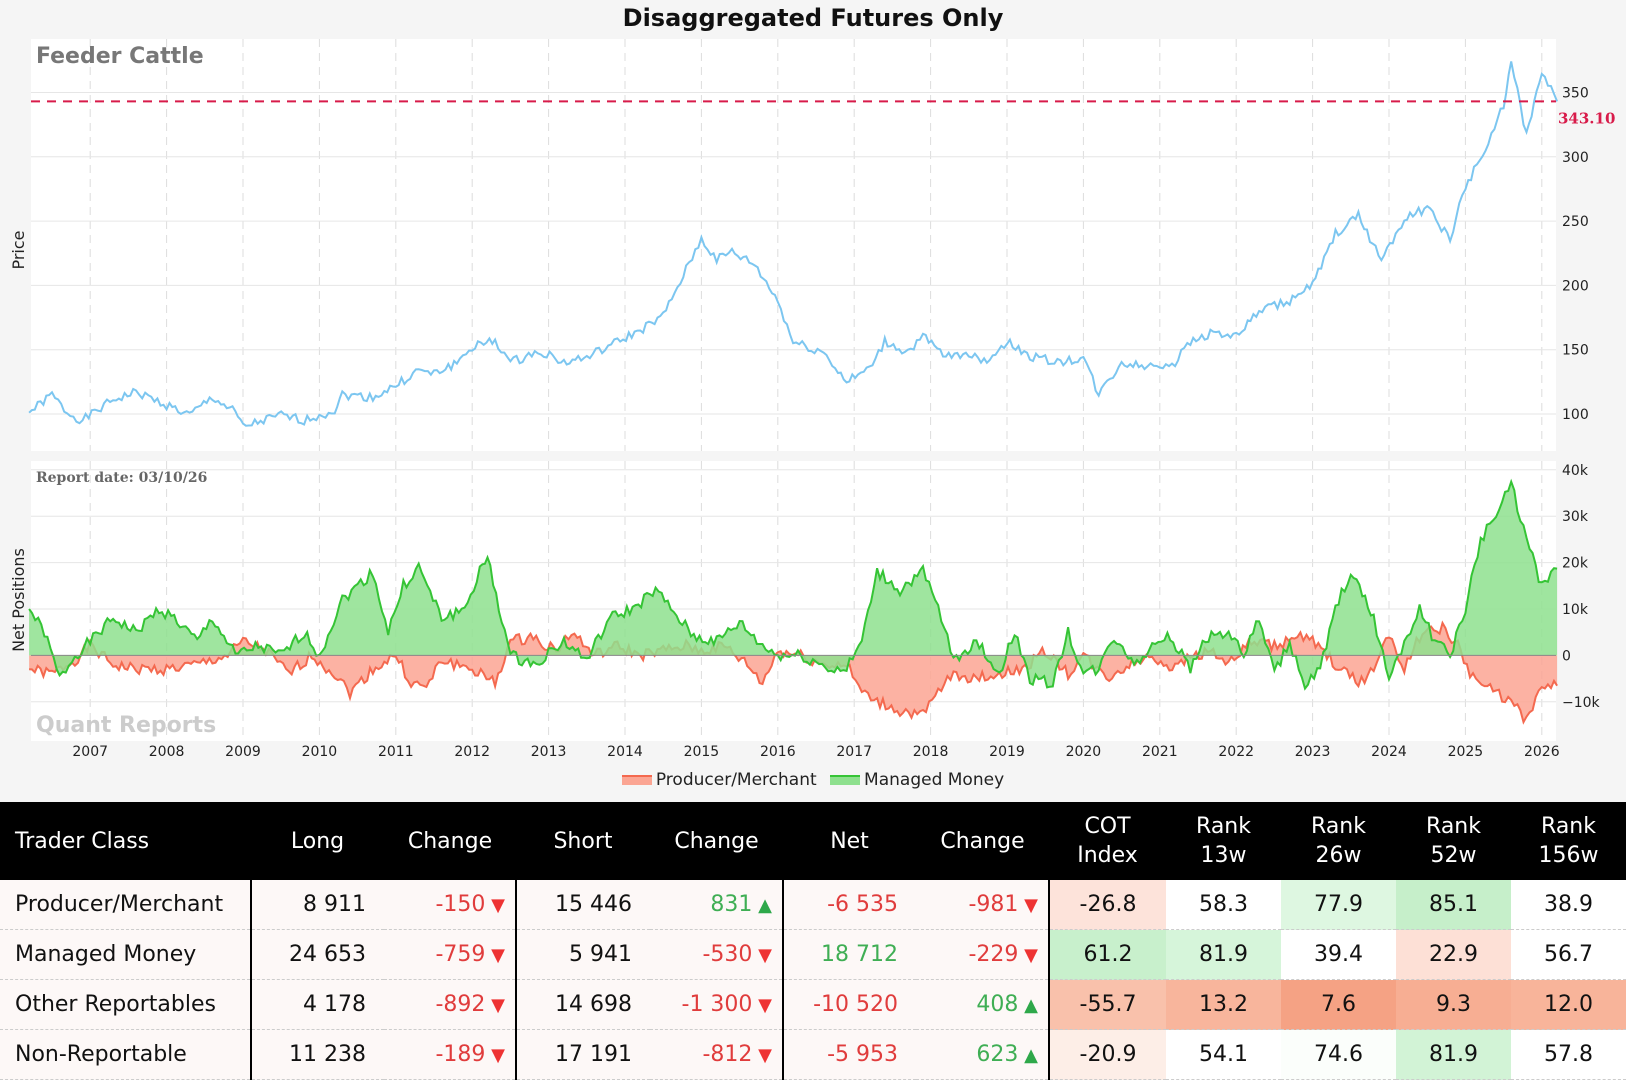 Image resolution: width=1626 pixels, height=1080 pixels. I want to click on long_chg-value: -892, so click(460, 1004).